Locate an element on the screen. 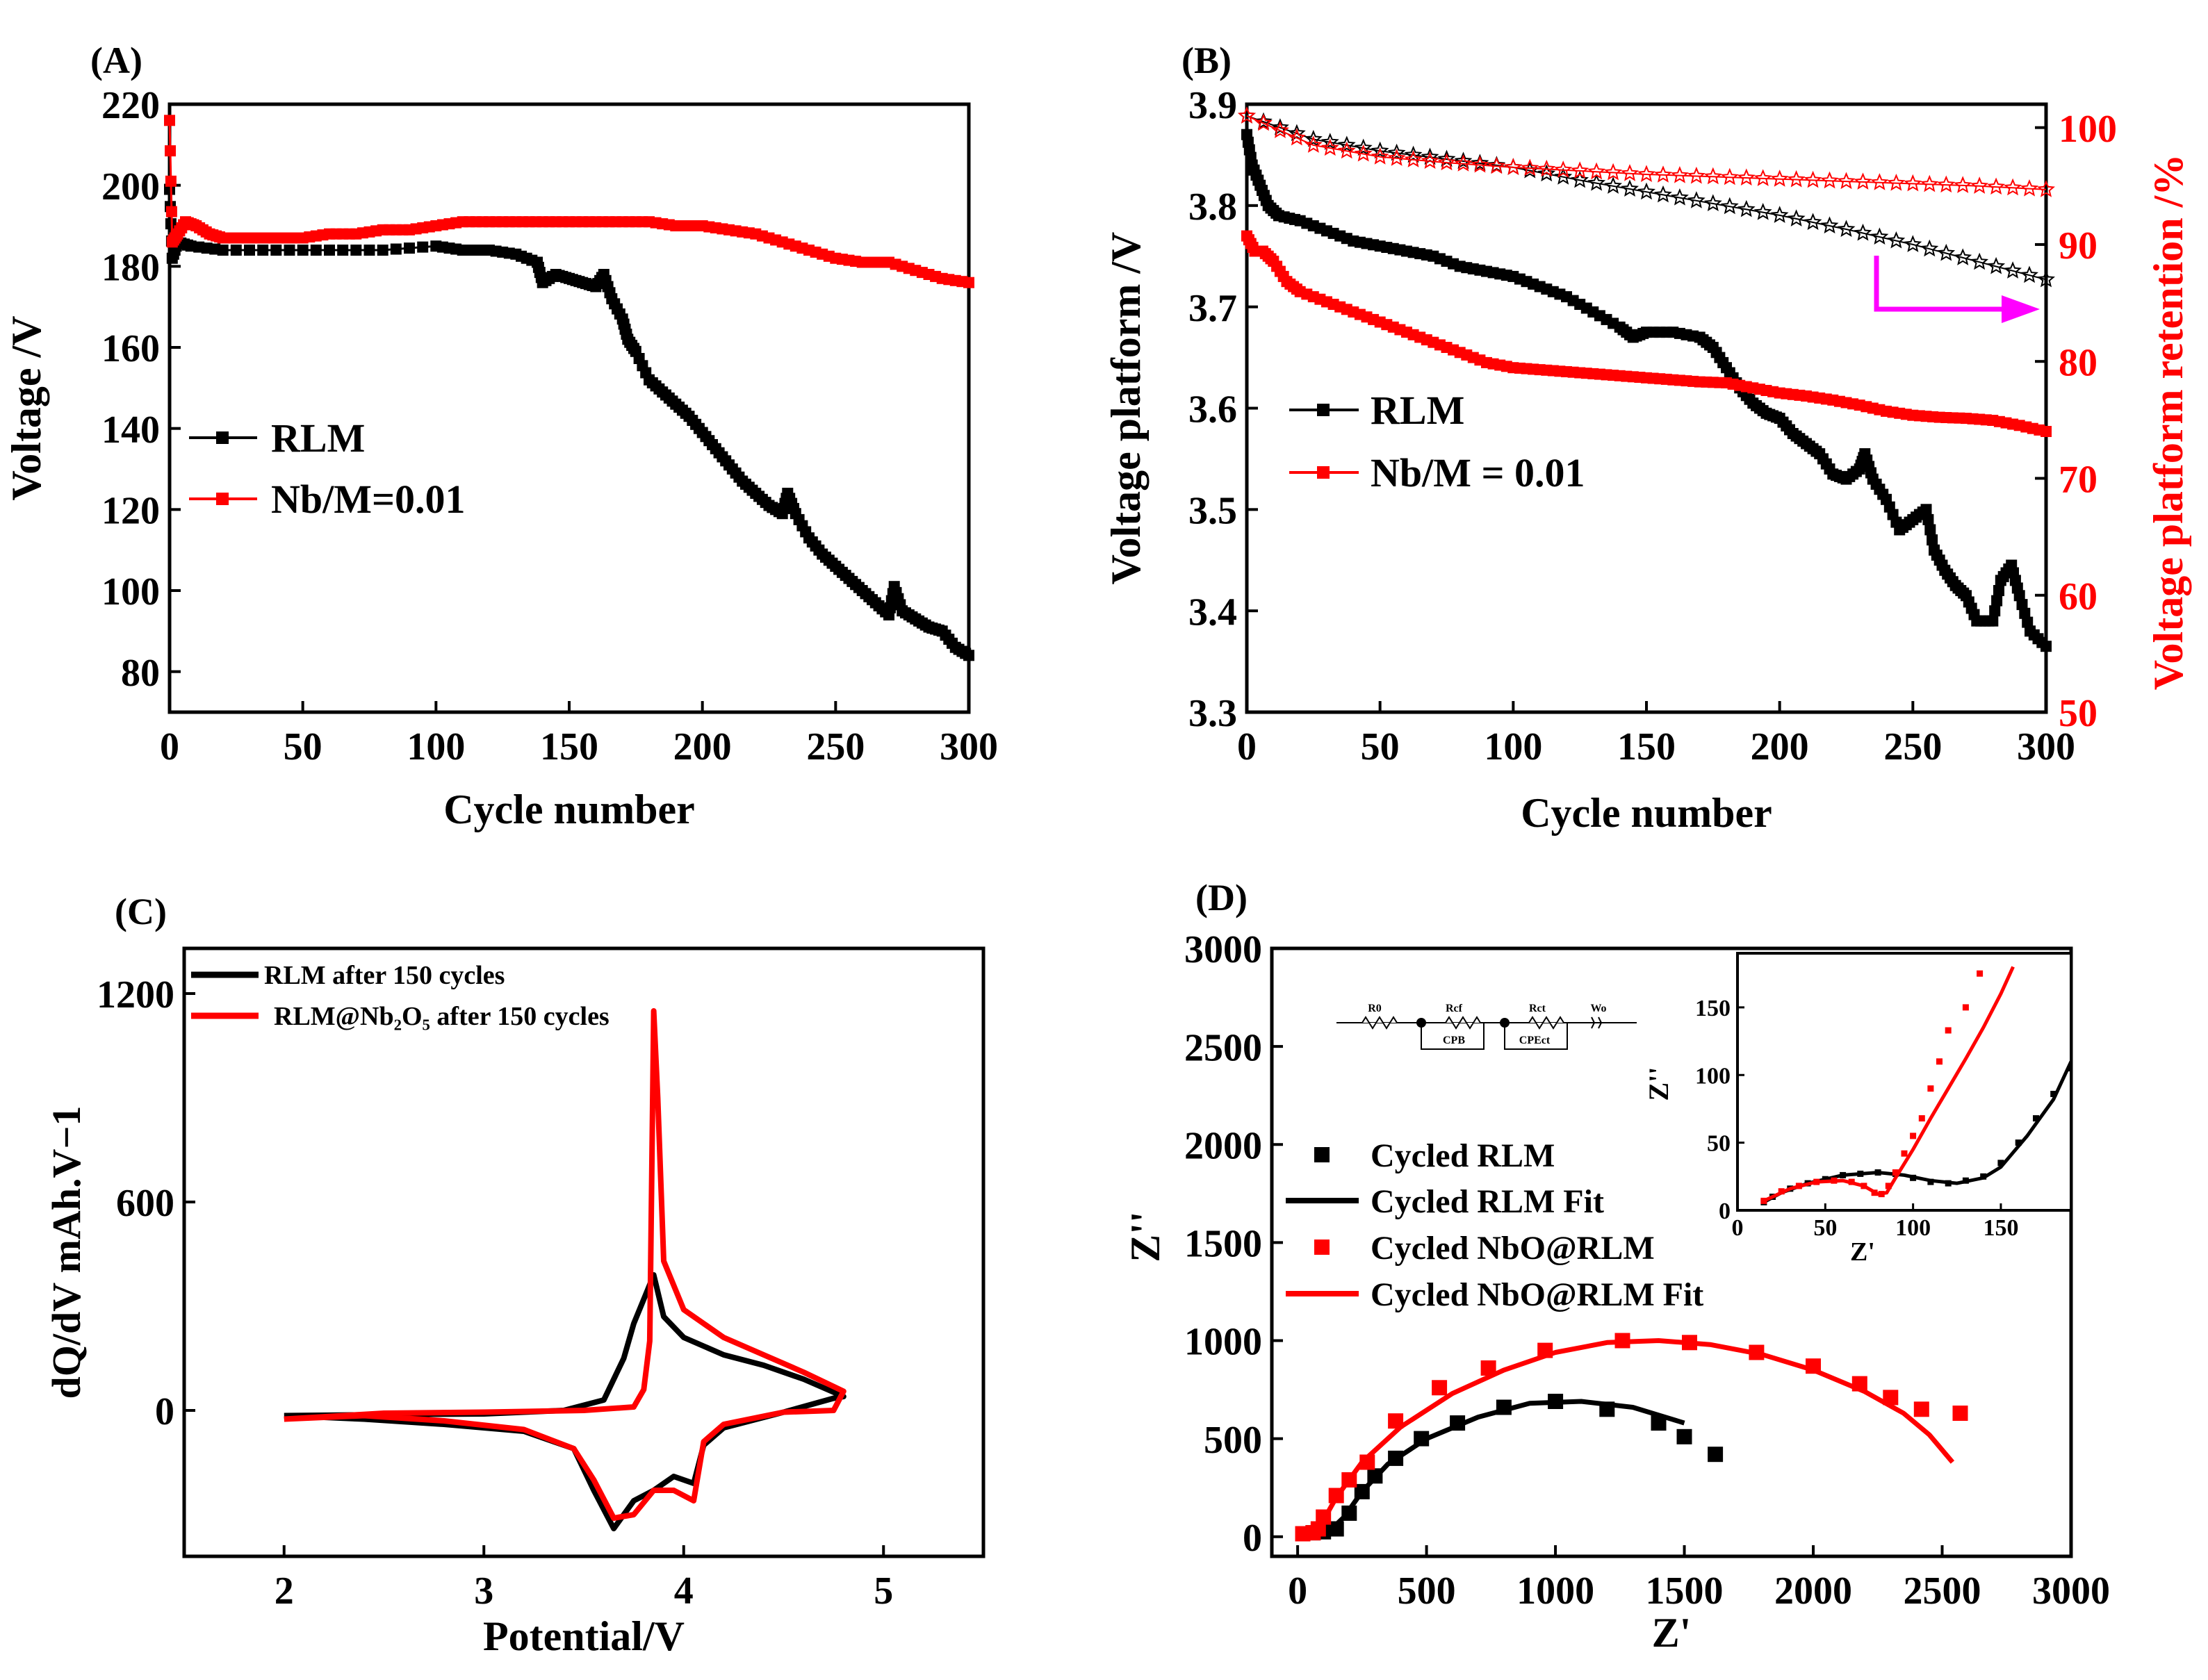 Image resolution: width=2208 pixels, height=1680 pixels. panel-b-arrowhead is located at coordinates (2021, 309).